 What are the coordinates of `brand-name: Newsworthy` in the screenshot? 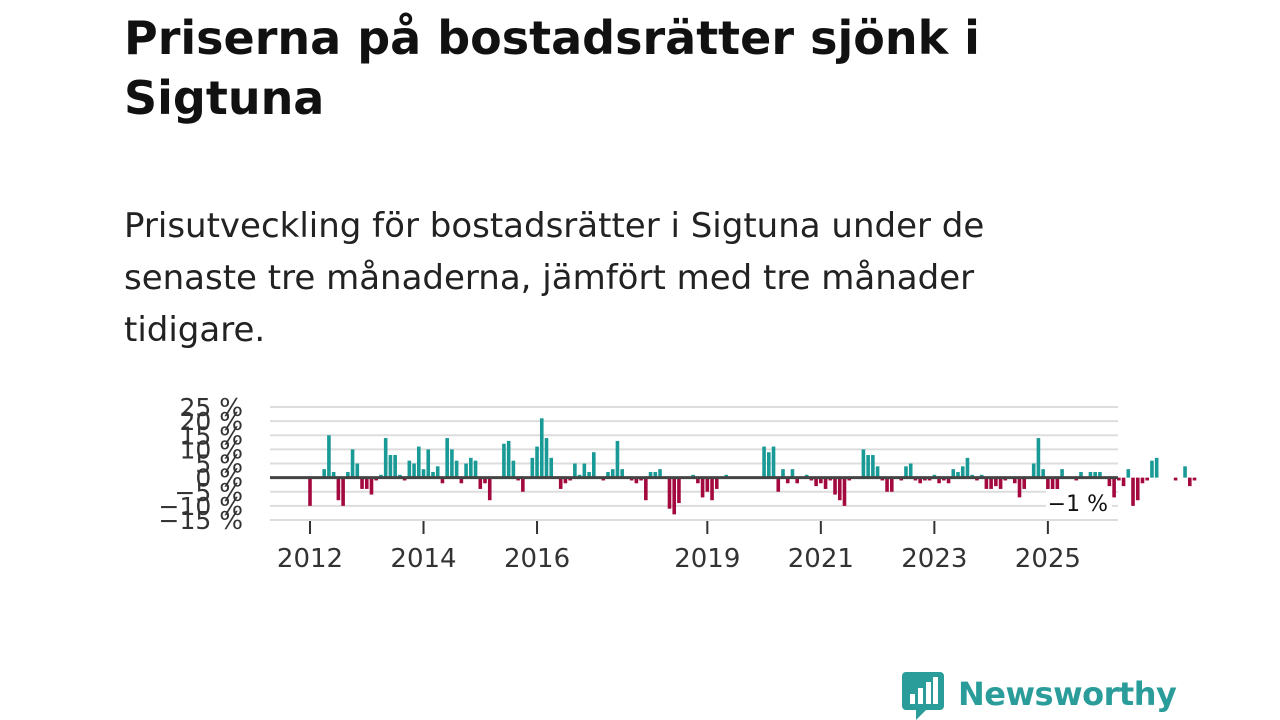 It's located at (1067, 694).